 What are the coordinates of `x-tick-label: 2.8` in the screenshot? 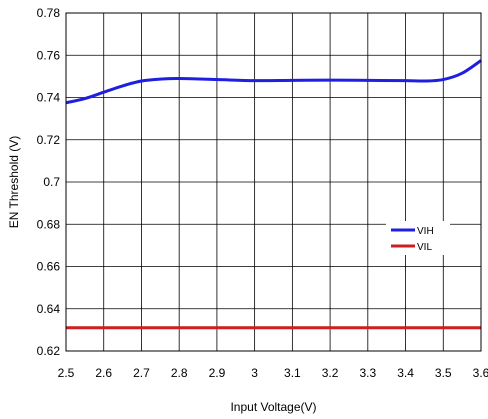 It's located at (179, 373).